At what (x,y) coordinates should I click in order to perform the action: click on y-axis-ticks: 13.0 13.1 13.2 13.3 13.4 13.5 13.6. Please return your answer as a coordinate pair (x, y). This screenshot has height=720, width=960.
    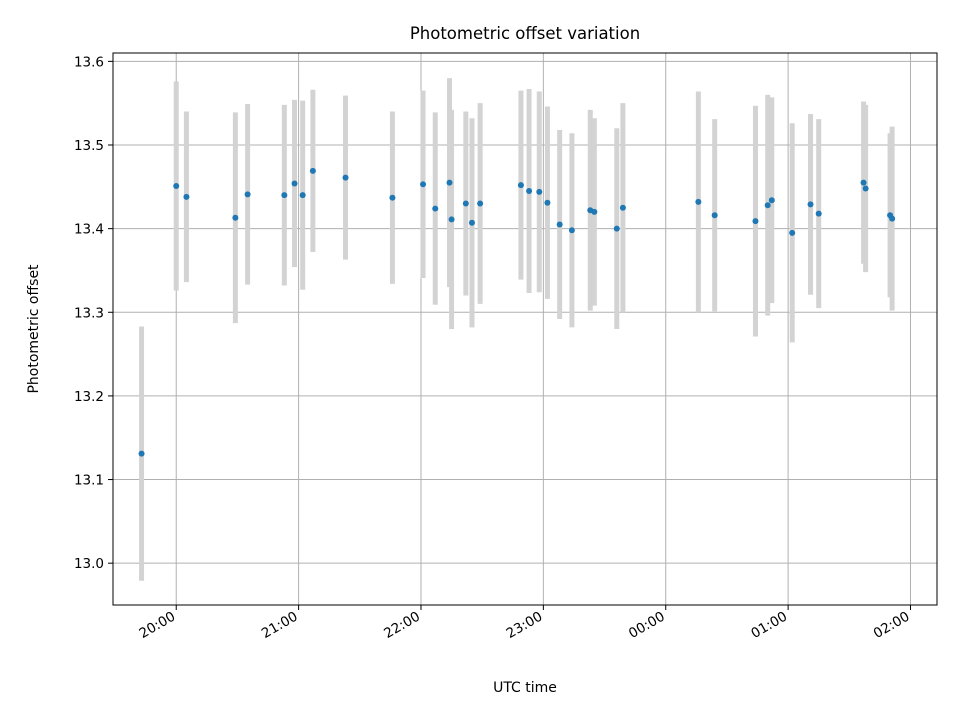
    Looking at the image, I should click on (93, 313).